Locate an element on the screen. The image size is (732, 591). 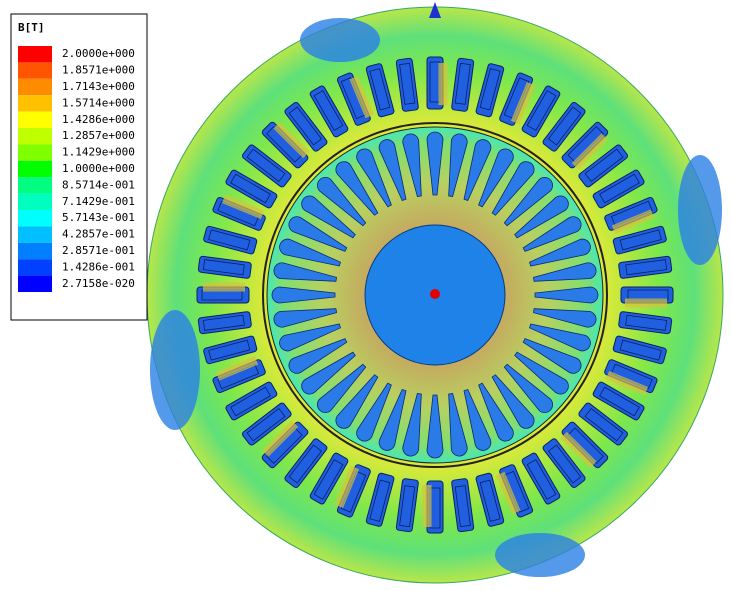
legend-label: 2.7158e-020 is located at coordinates (98, 283).